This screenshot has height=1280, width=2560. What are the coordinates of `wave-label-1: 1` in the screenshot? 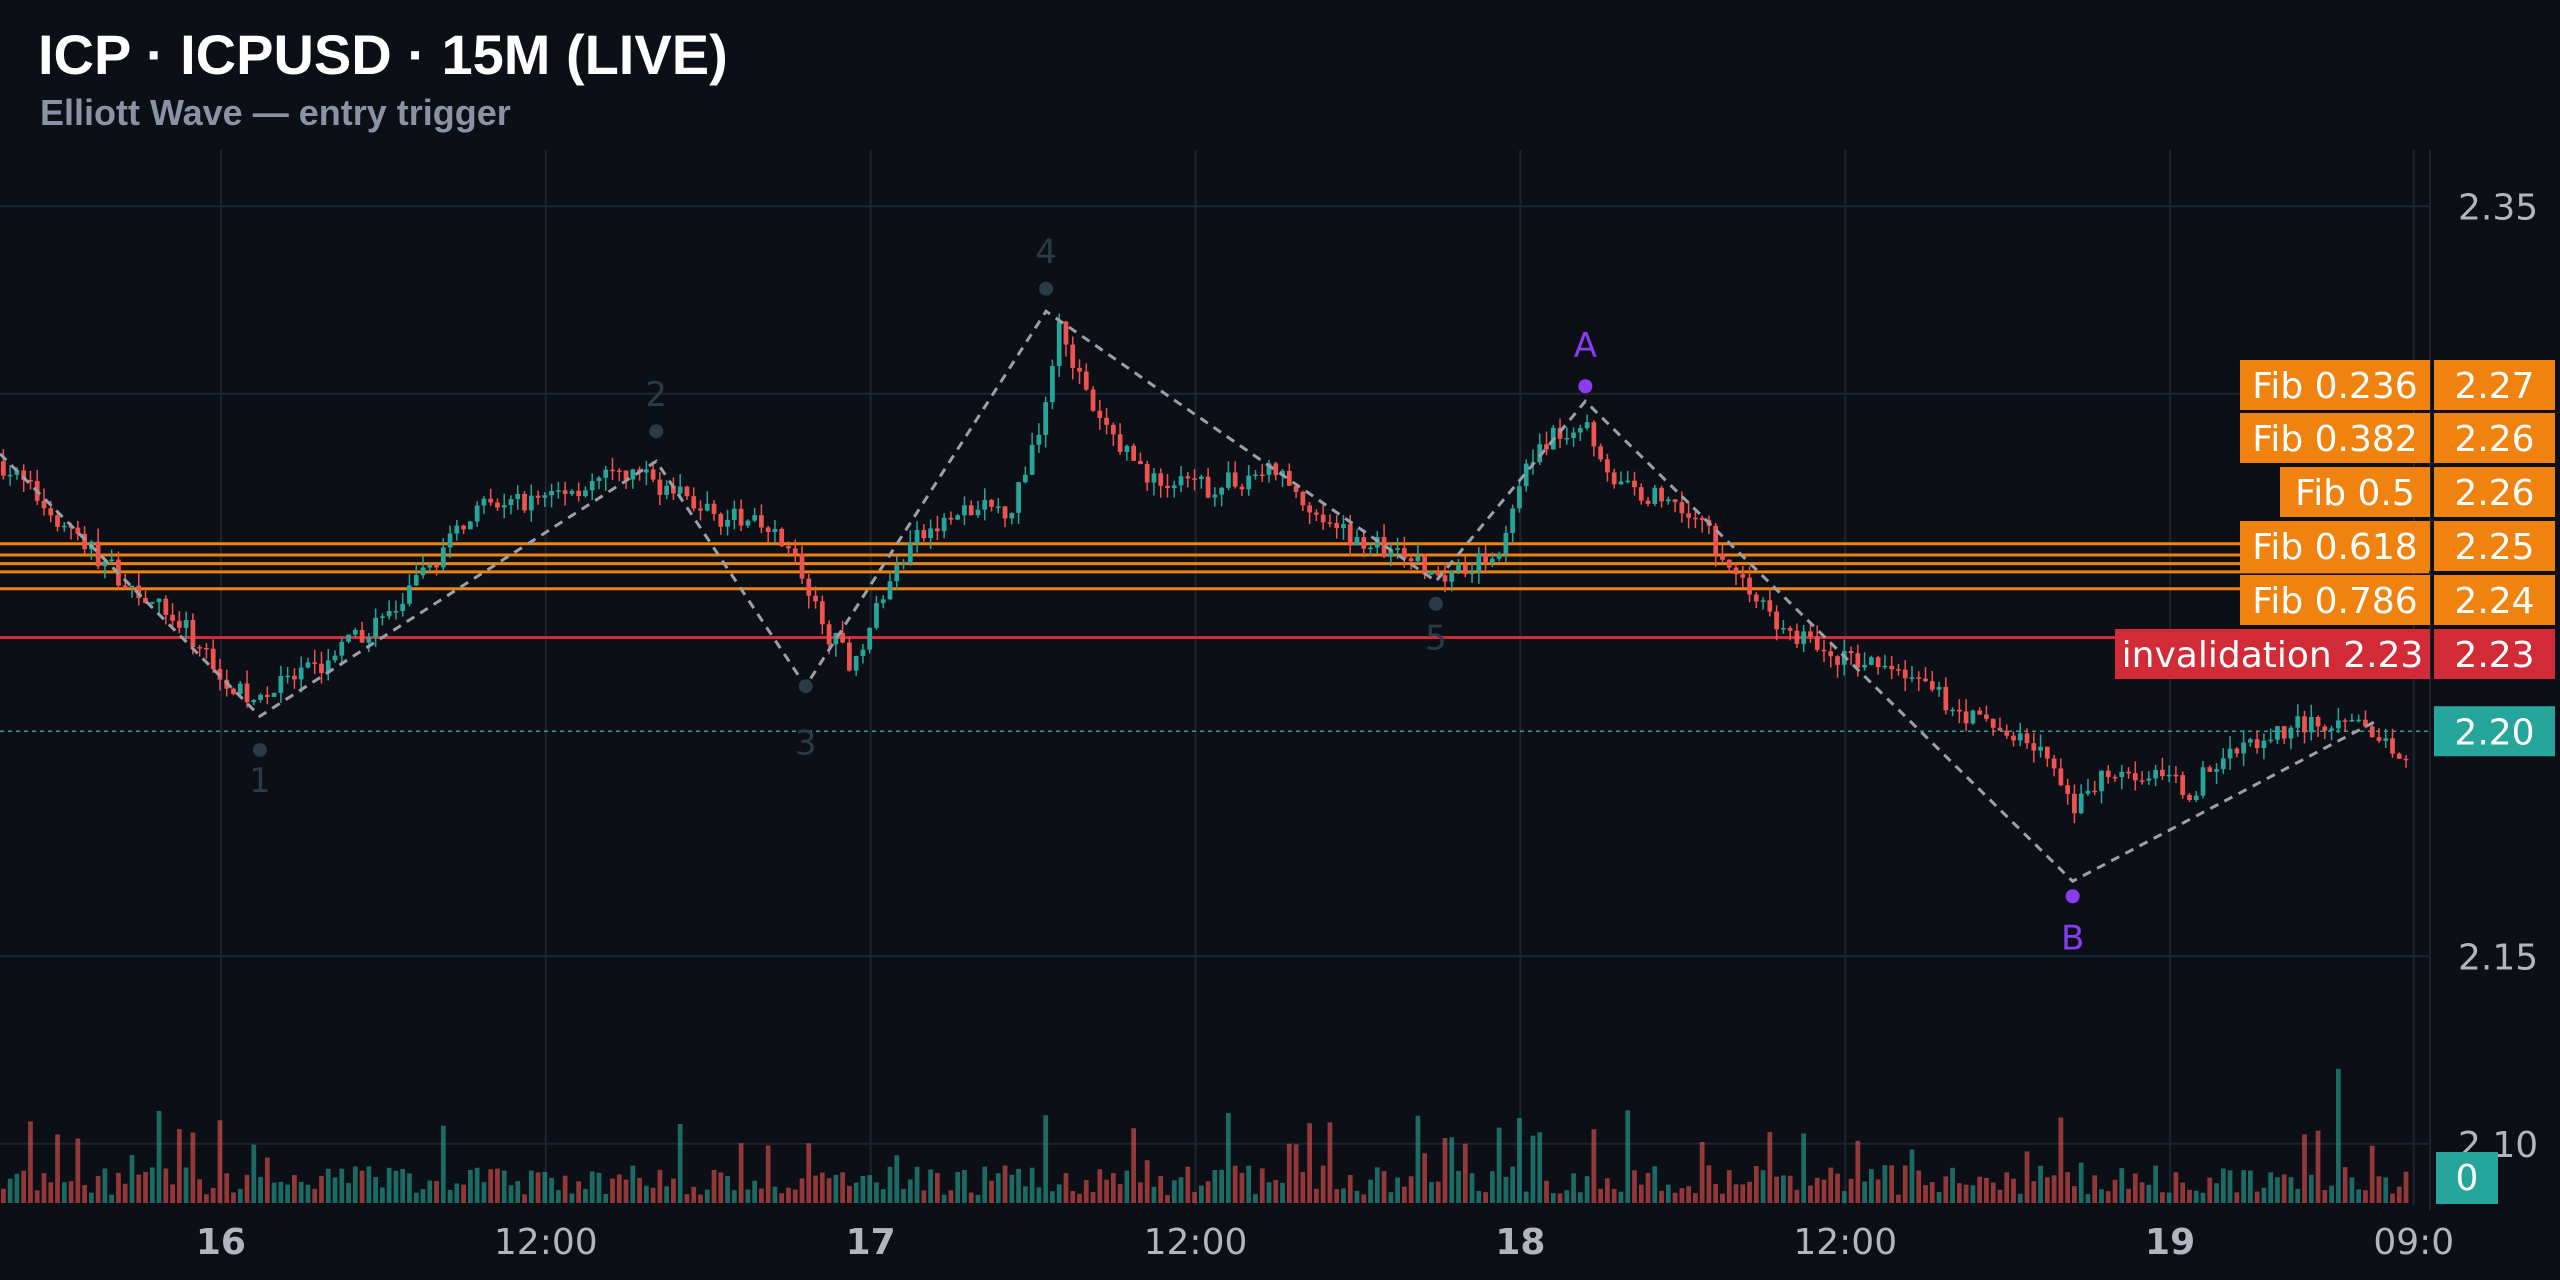 It's located at (260, 781).